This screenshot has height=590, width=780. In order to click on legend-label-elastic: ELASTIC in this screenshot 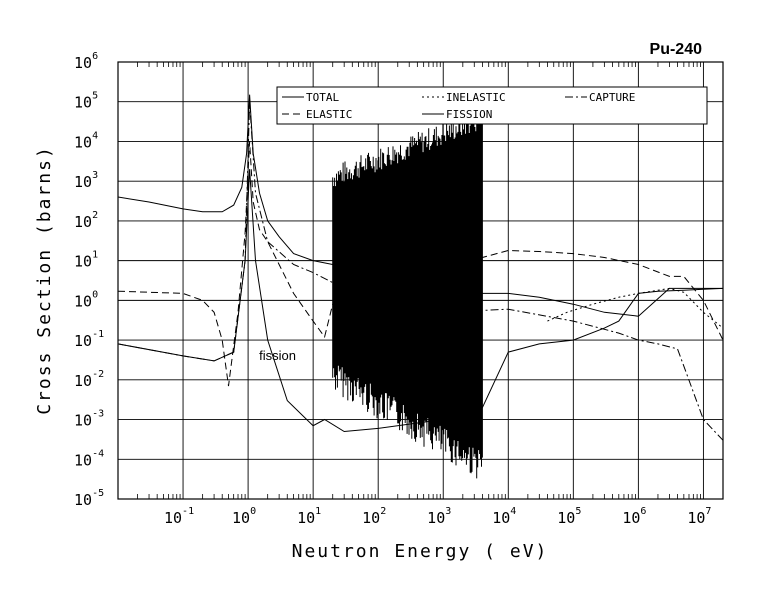, I will do `click(329, 114)`.